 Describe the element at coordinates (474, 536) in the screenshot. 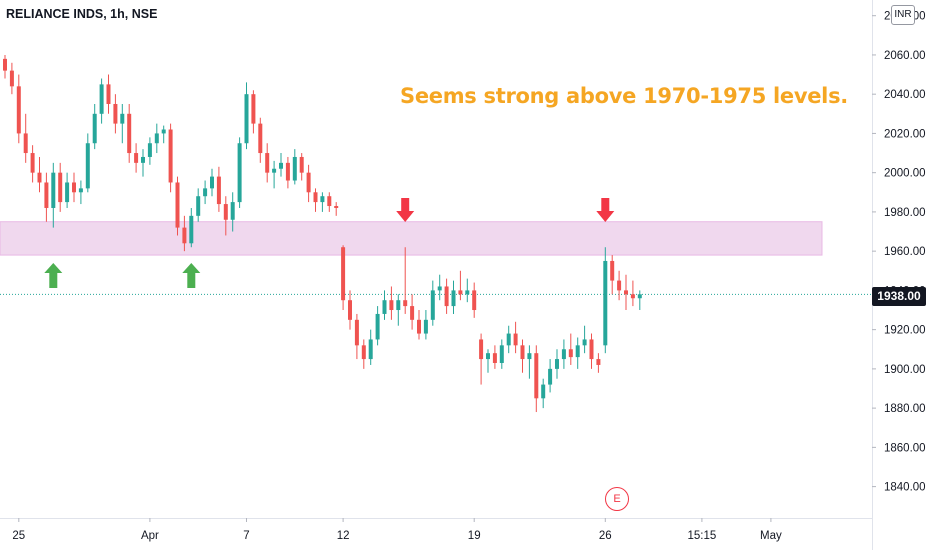

I see `x-tick-label: 19` at that location.